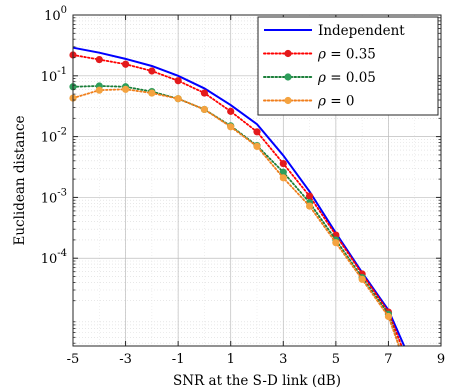 The image size is (449, 392). I want to click on legend-entry: ρ = 0.05, so click(319, 78).